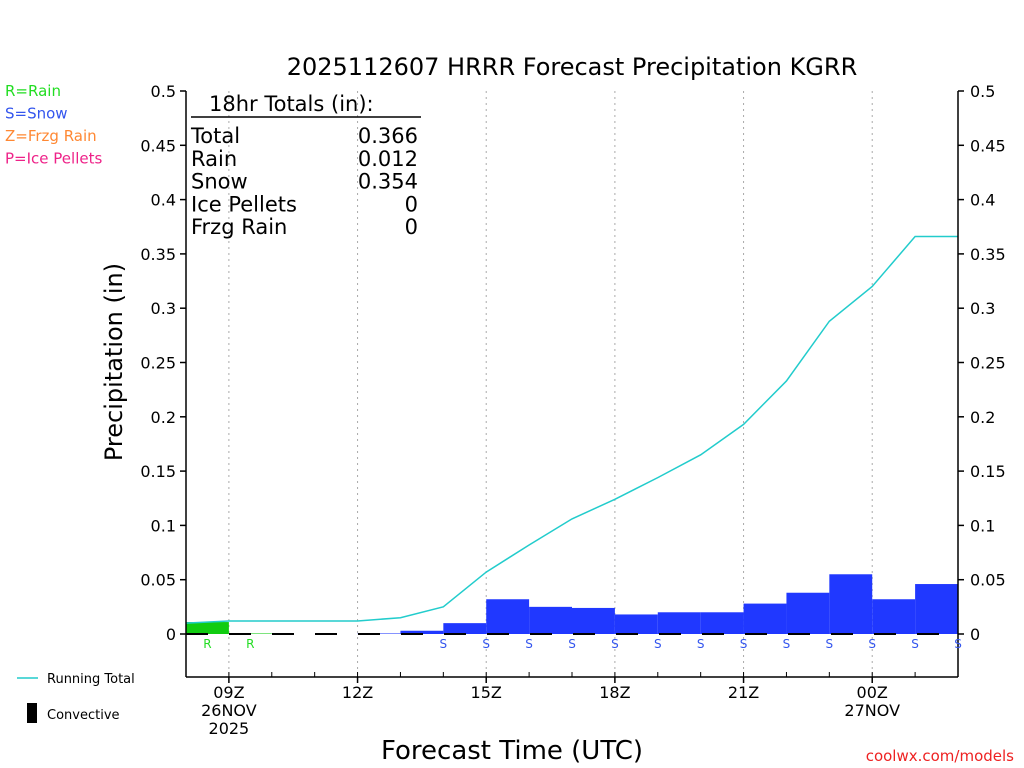 This screenshot has height=768, width=1024. Describe the element at coordinates (215, 136) in the screenshot. I see `totals-row-label: Total` at that location.